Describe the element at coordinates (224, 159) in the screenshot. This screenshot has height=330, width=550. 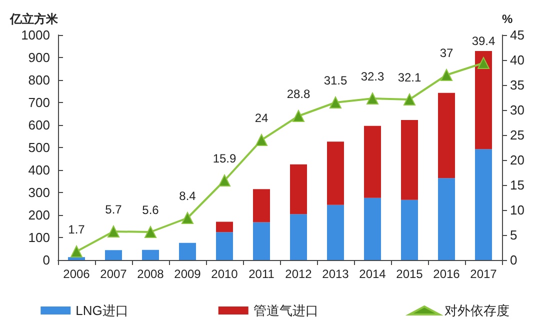
I see `data-label: 15.9` at that location.